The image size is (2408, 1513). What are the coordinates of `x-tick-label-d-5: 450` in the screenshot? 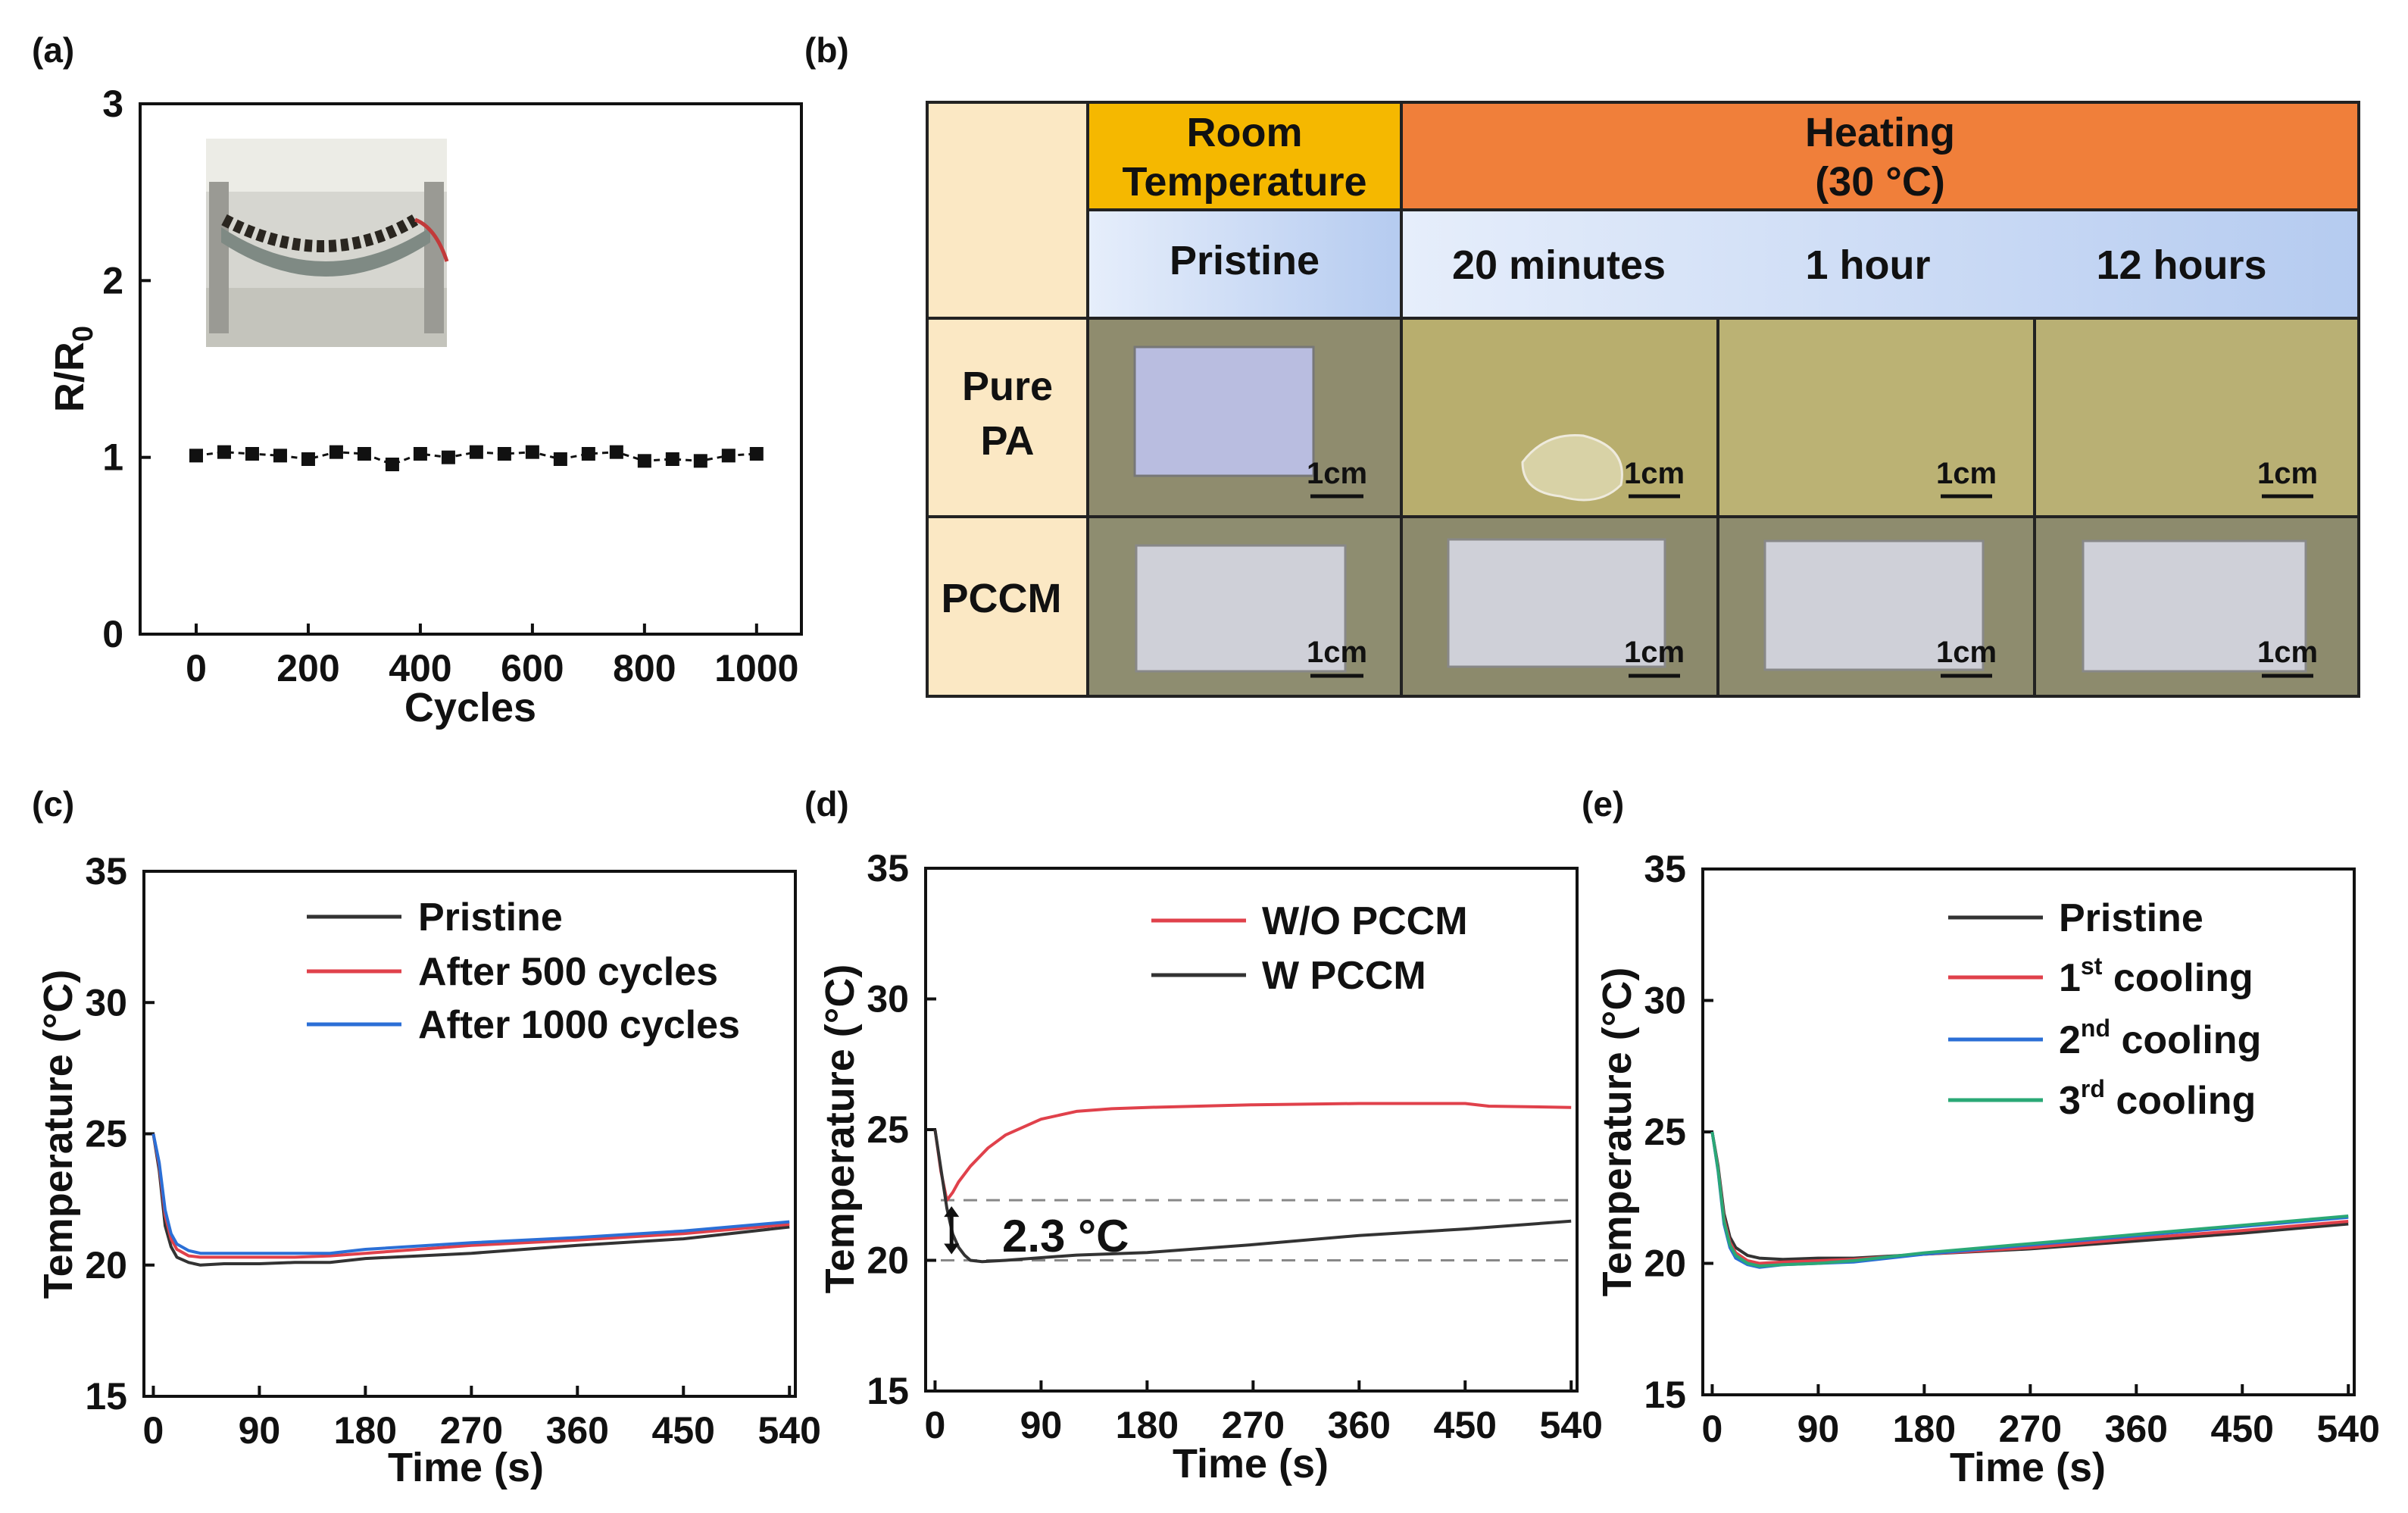 It's located at (1465, 1425).